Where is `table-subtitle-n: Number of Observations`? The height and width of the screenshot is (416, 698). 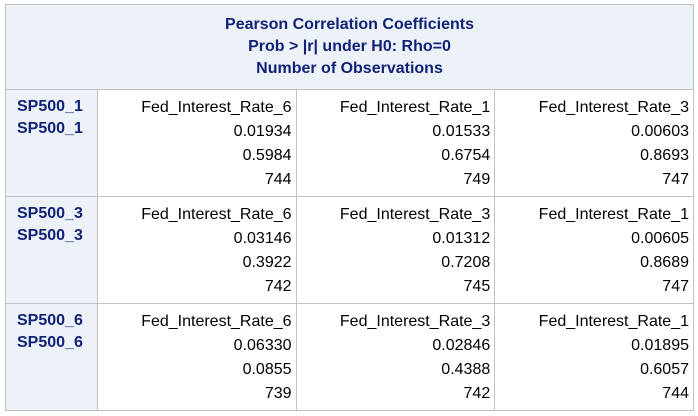
table-subtitle-n: Number of Observations is located at coordinates (349, 68).